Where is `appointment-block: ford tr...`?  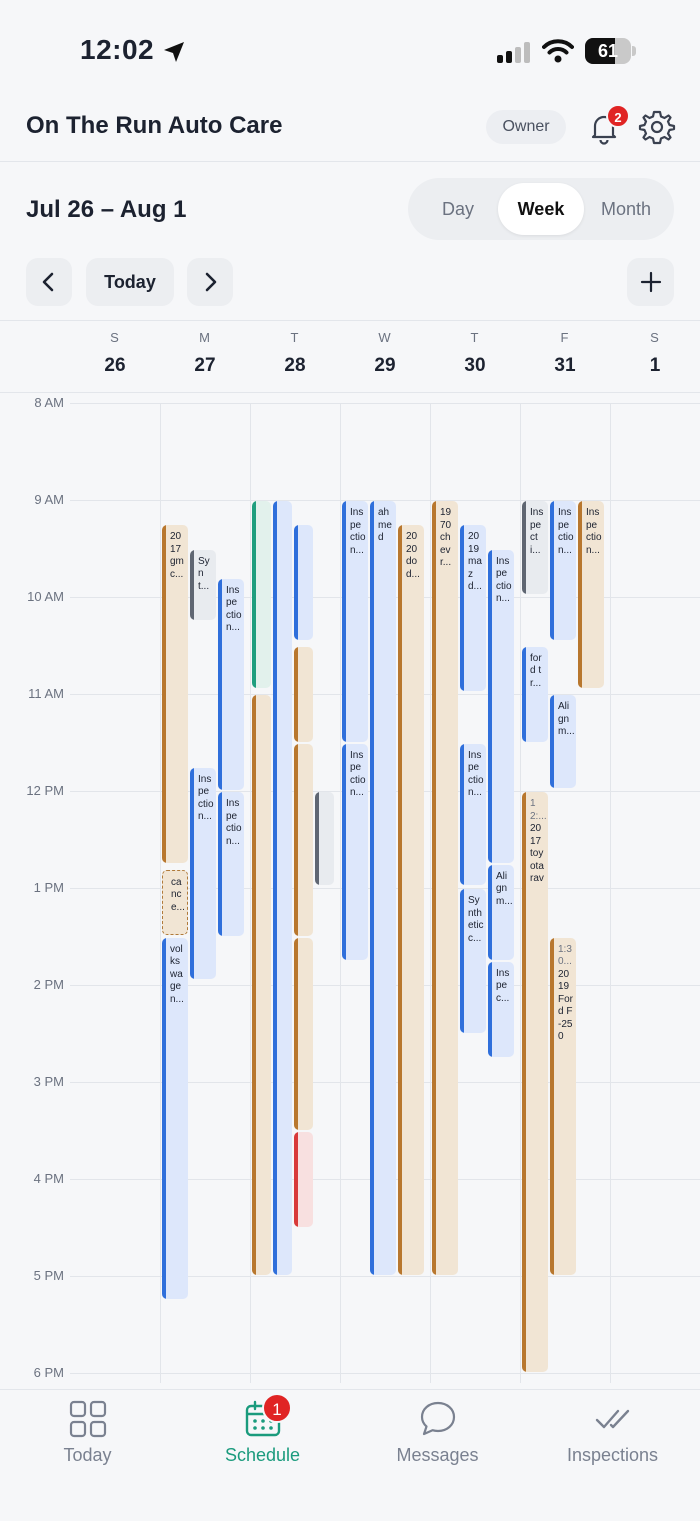
appointment-block: ford tr... is located at coordinates (535, 694).